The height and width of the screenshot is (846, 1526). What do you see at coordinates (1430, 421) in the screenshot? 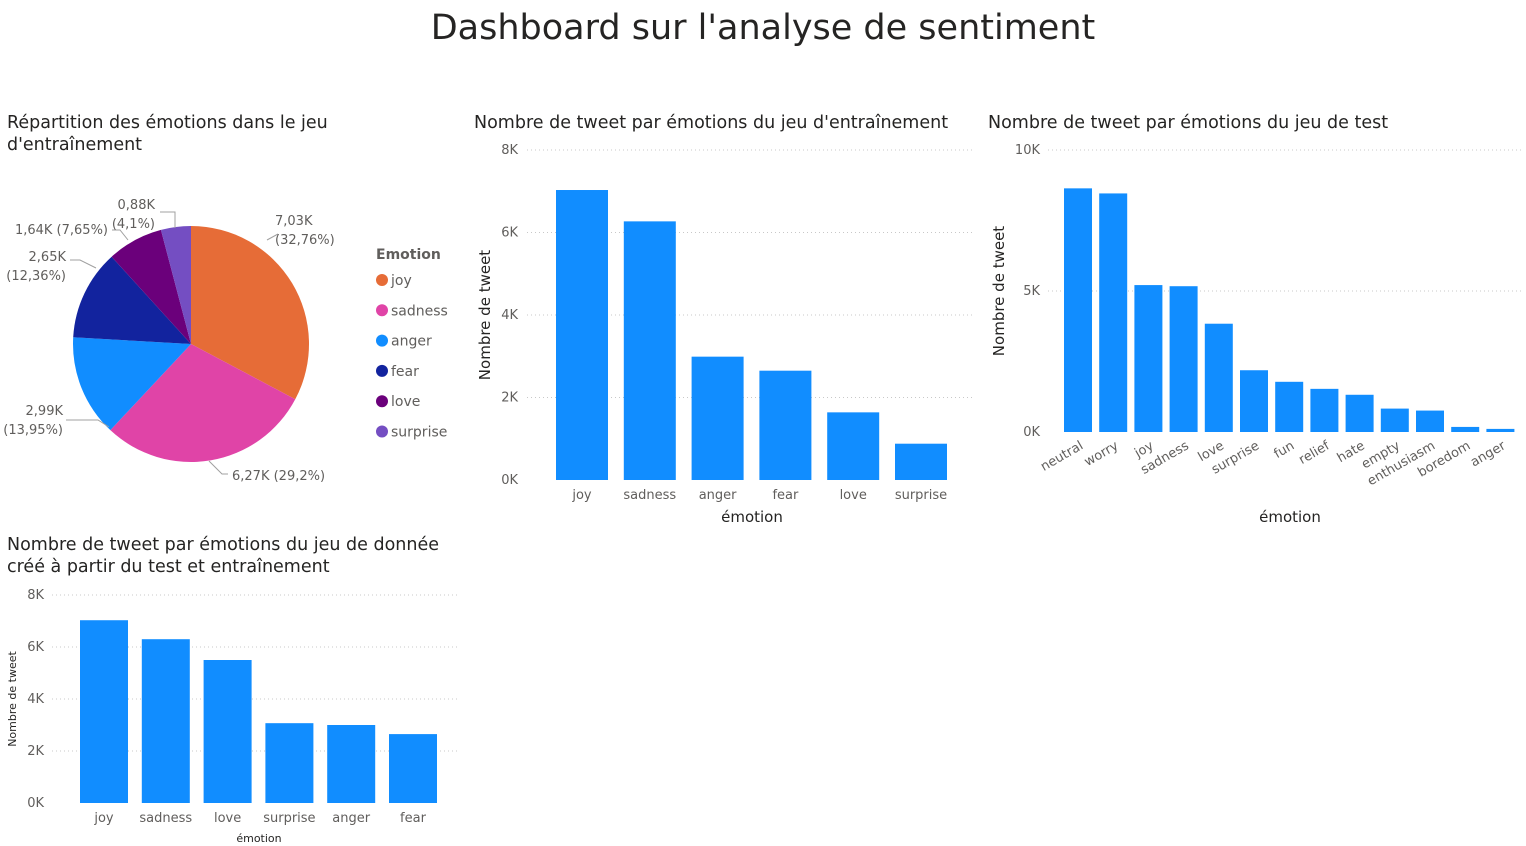
I see `bar-enthusiasm` at bounding box center [1430, 421].